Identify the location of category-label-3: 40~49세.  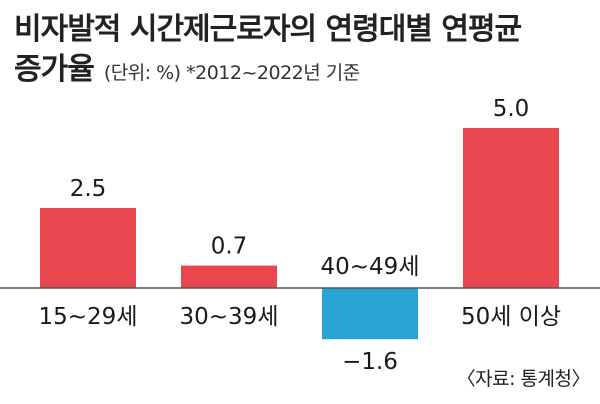
(370, 267).